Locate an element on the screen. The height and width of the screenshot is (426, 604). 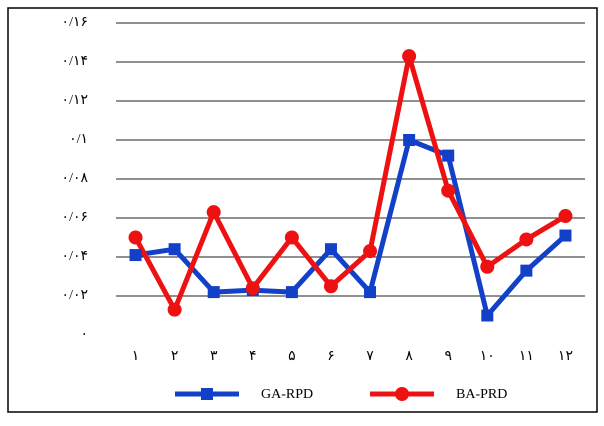
y-tick-label: ۰/۰۶ is located at coordinates (75, 217).